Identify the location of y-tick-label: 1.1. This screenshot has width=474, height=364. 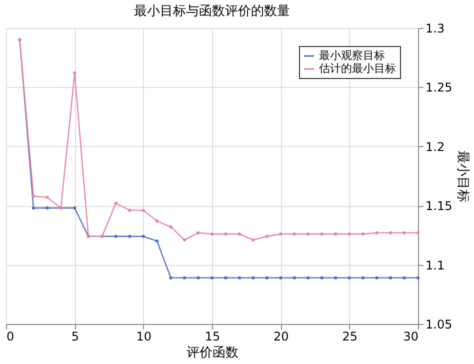
(435, 265).